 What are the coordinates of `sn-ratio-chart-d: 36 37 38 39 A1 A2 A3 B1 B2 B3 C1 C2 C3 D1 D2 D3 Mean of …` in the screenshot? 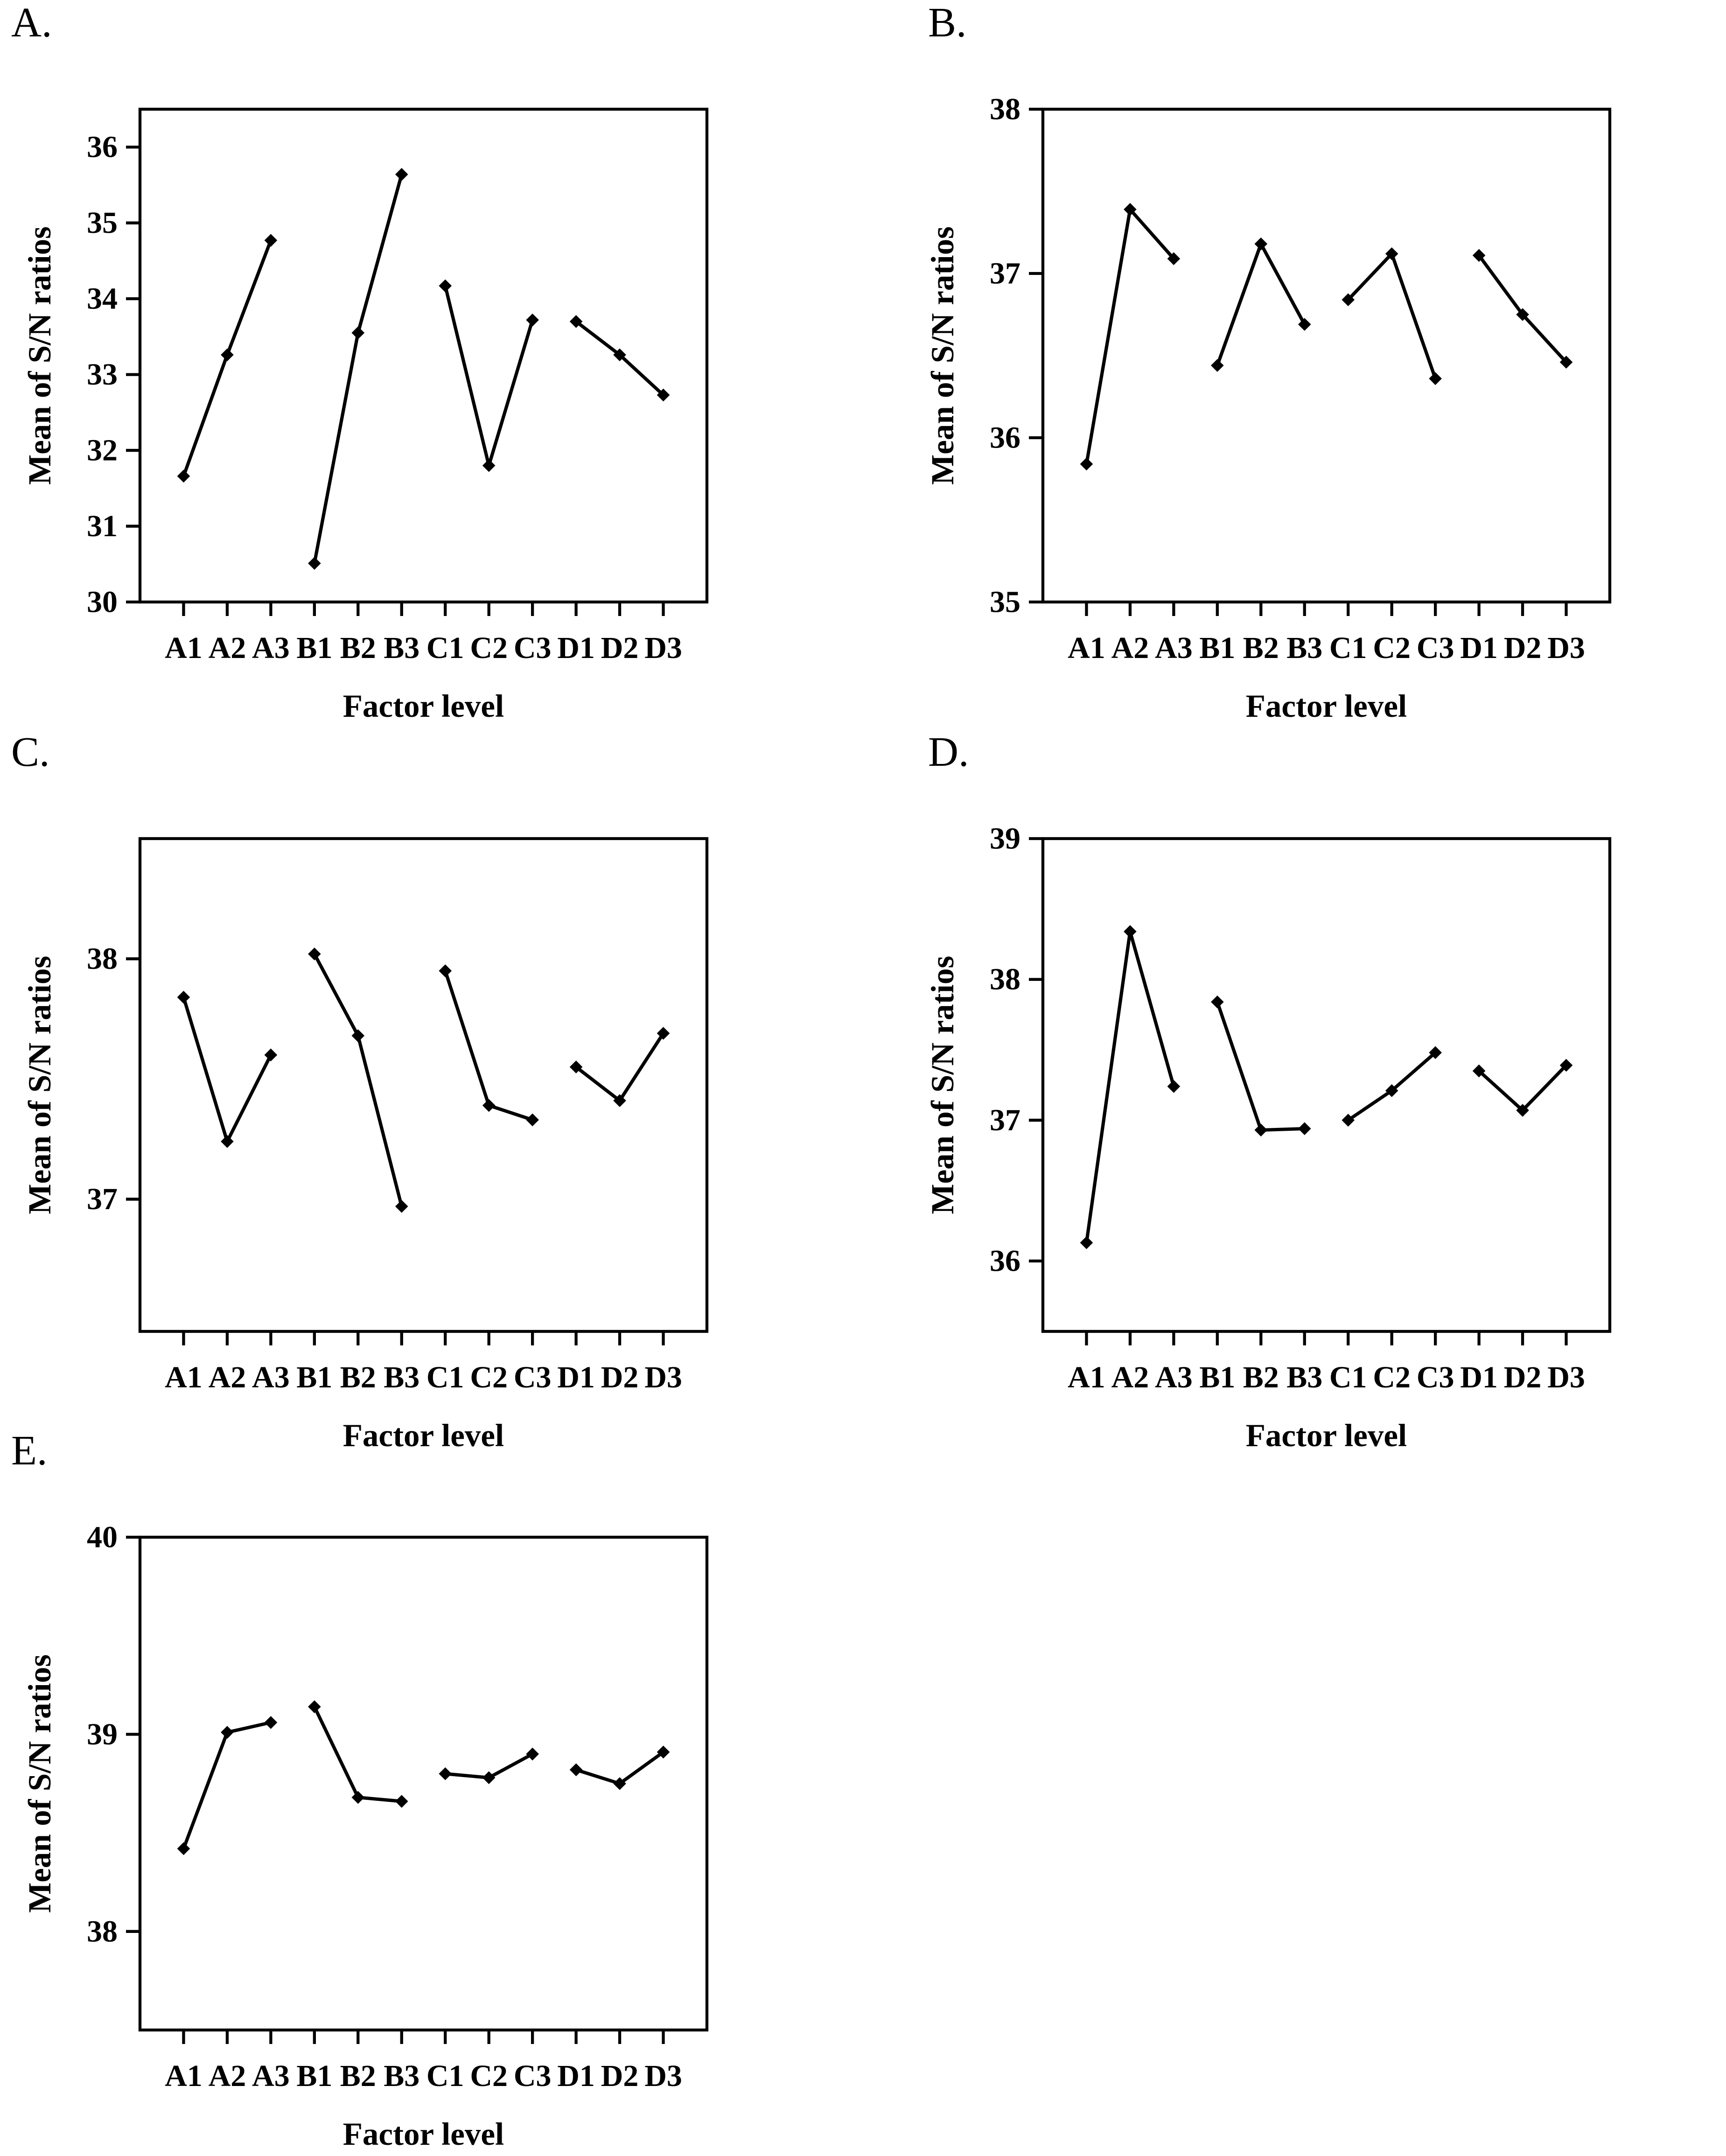 It's located at (1268, 1137).